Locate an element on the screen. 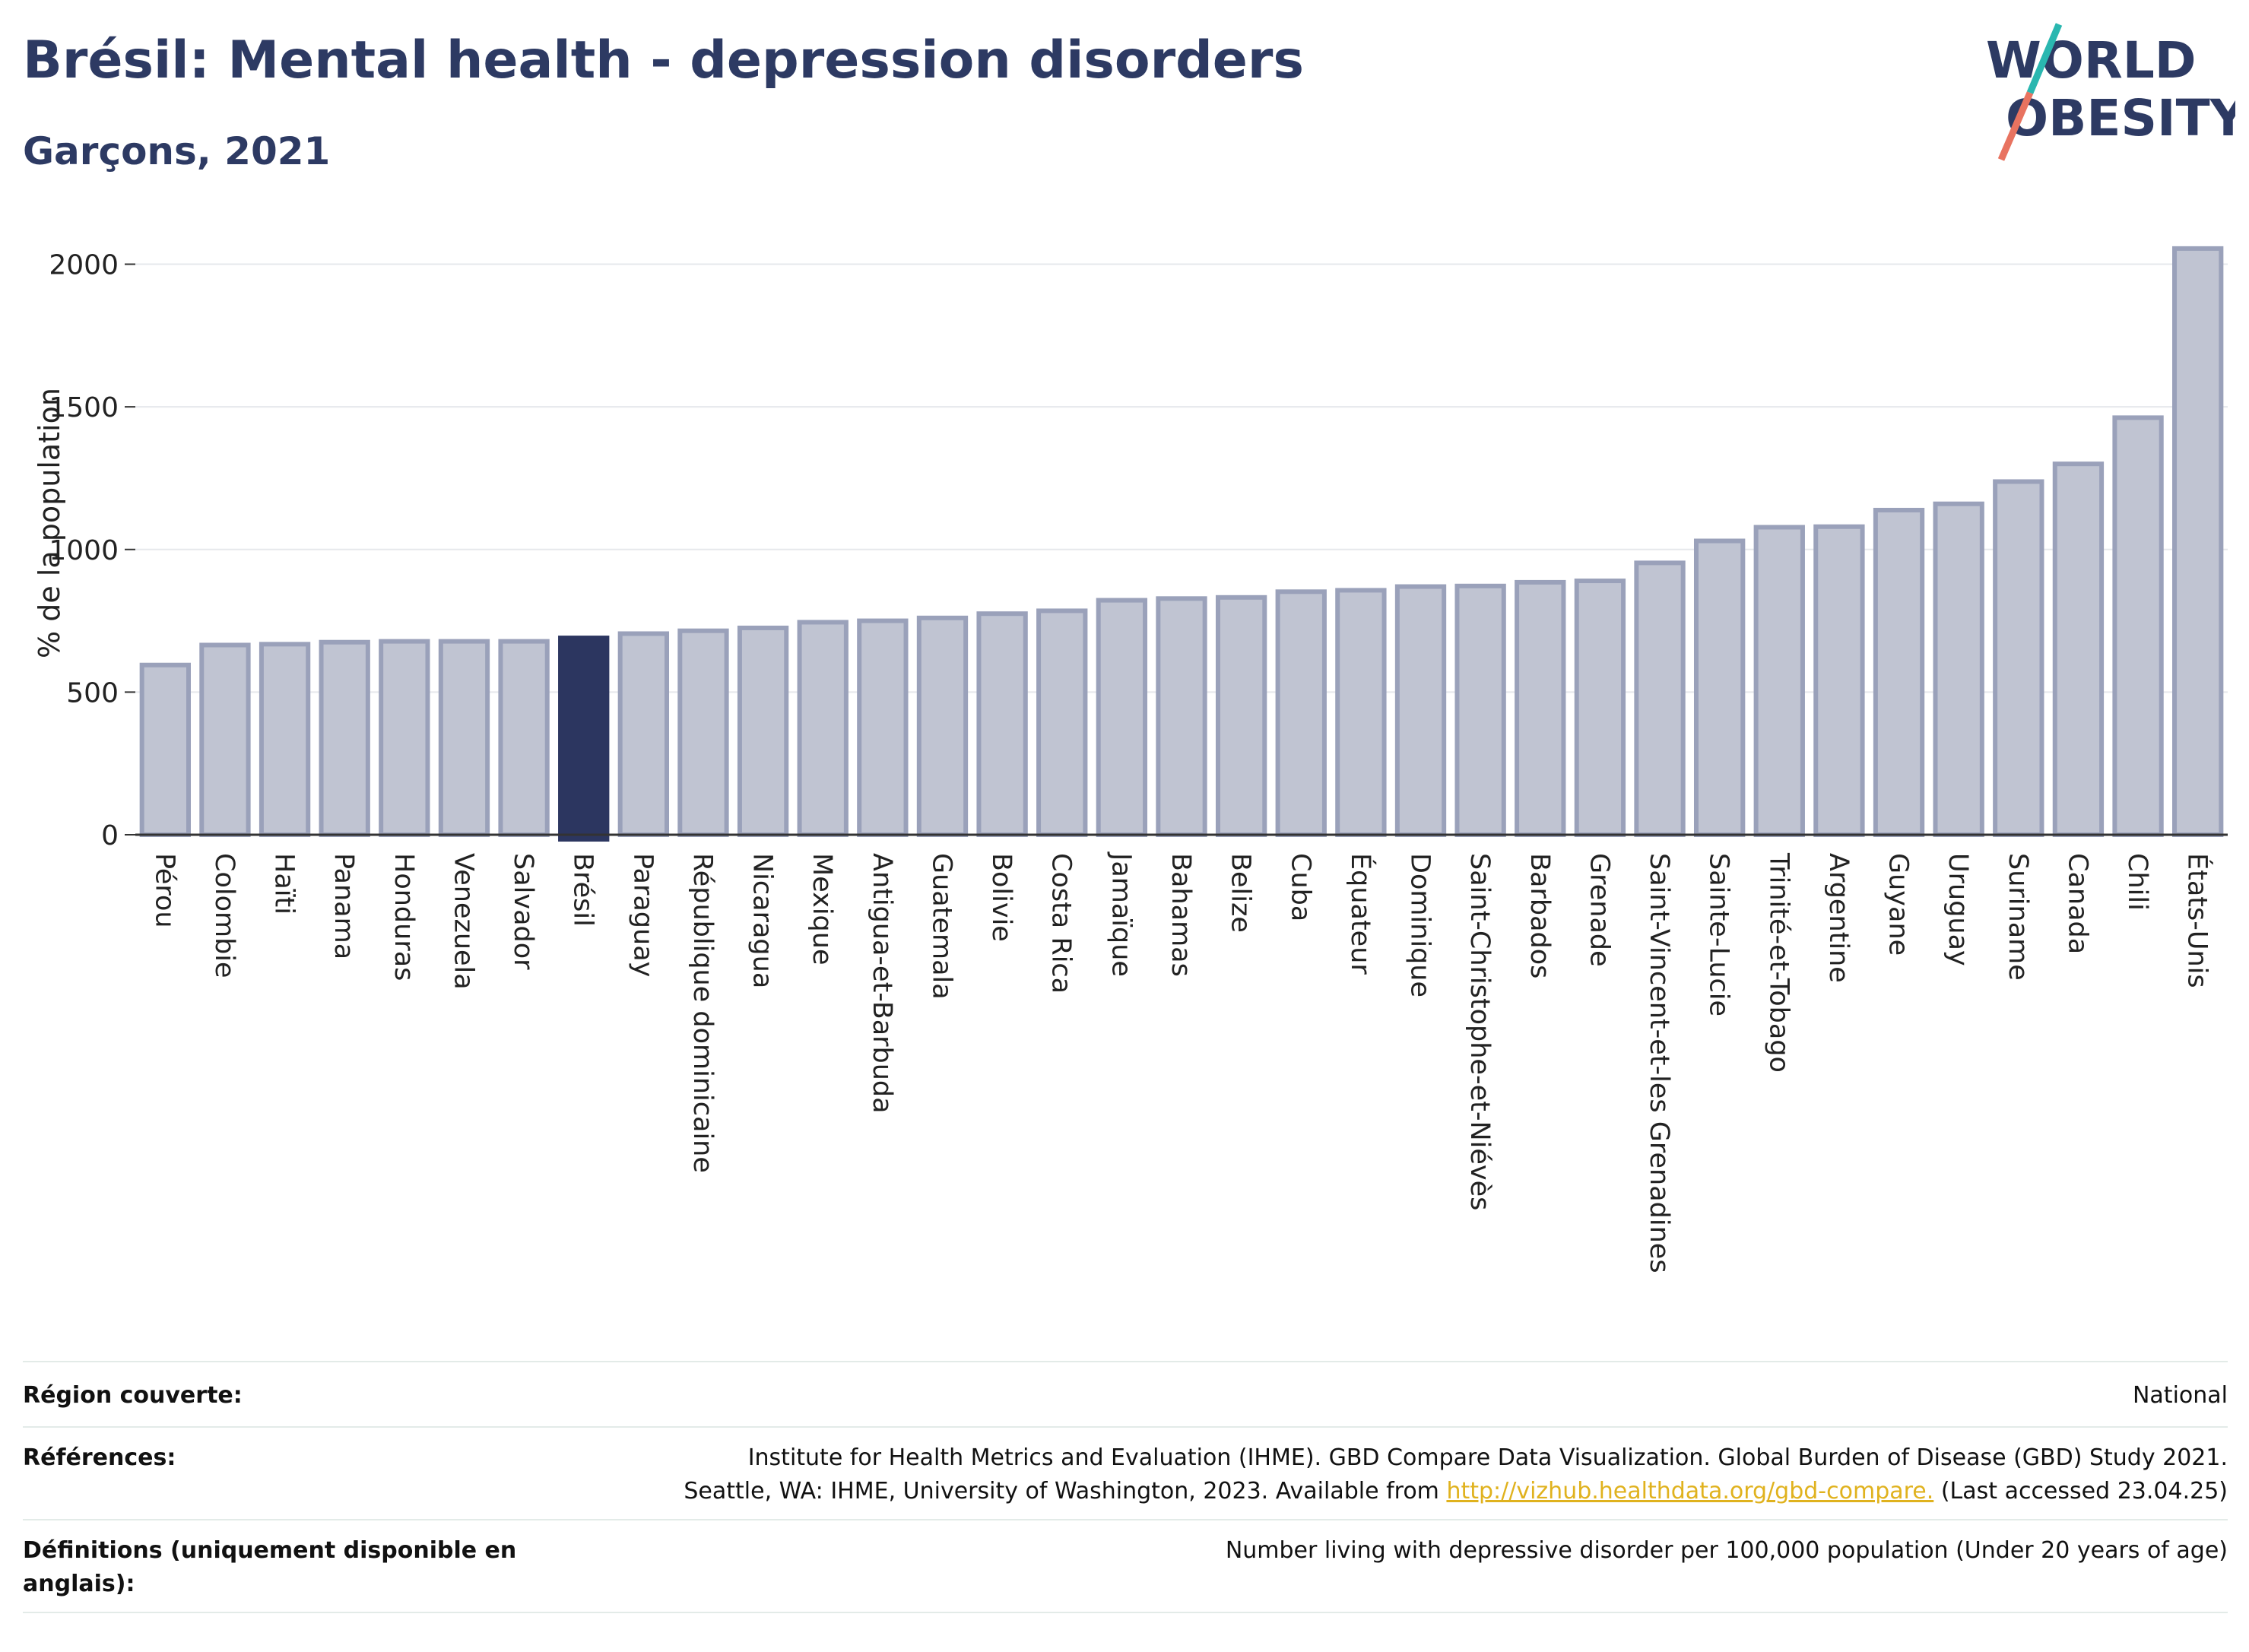 This screenshot has height=1652, width=2249. x-tick-label: Guatemala is located at coordinates (941, 926).